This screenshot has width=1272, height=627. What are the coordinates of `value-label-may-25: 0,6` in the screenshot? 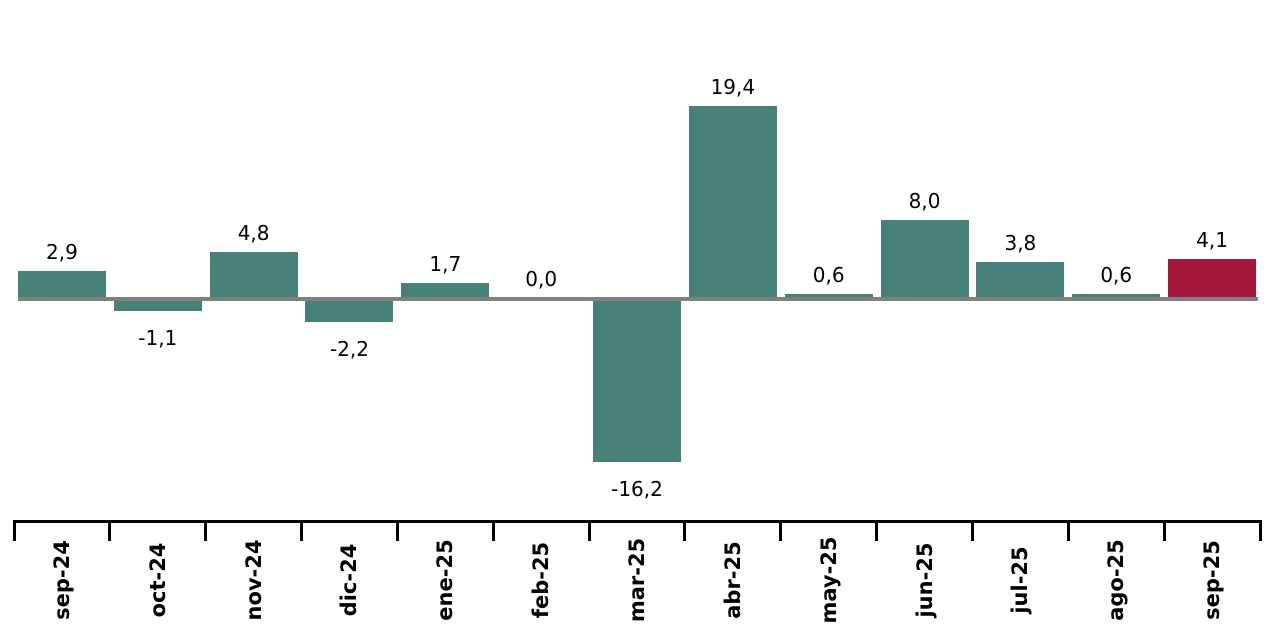 It's located at (828, 275).